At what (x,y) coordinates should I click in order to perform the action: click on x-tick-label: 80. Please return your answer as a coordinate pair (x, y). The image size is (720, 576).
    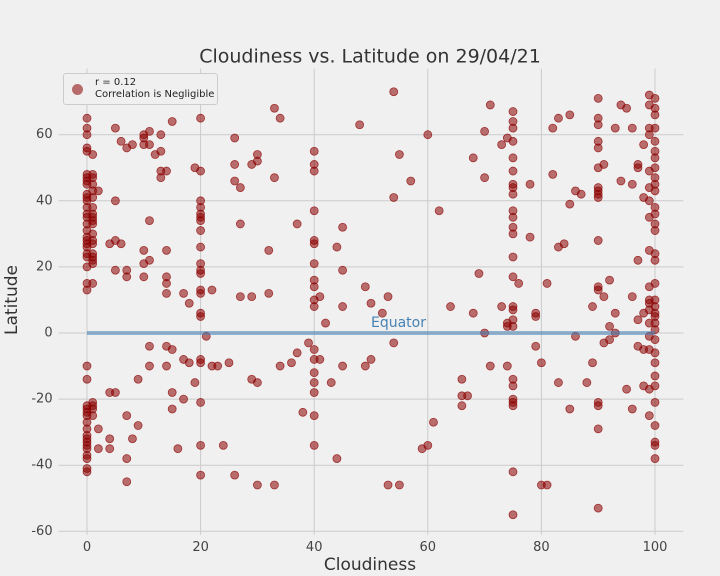
    Looking at the image, I should click on (541, 547).